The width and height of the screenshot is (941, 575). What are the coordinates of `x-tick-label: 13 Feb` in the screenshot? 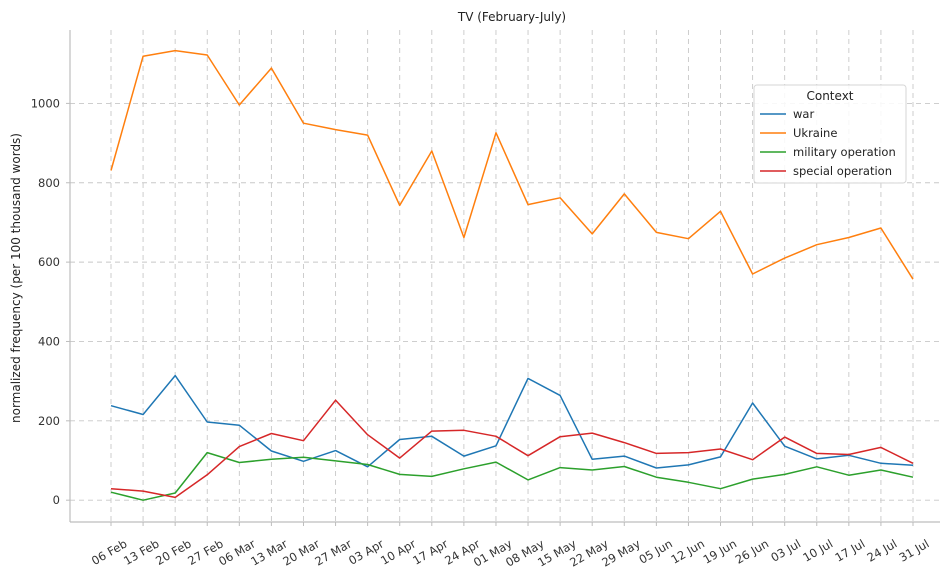 It's located at (141, 551).